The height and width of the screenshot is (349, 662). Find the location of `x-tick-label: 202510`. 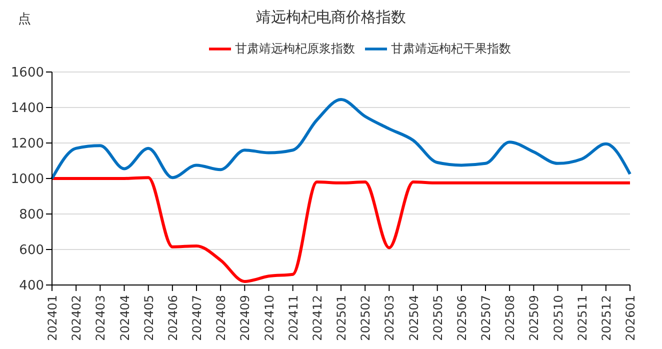

x-tick-label: 202510 is located at coordinates (558, 318).